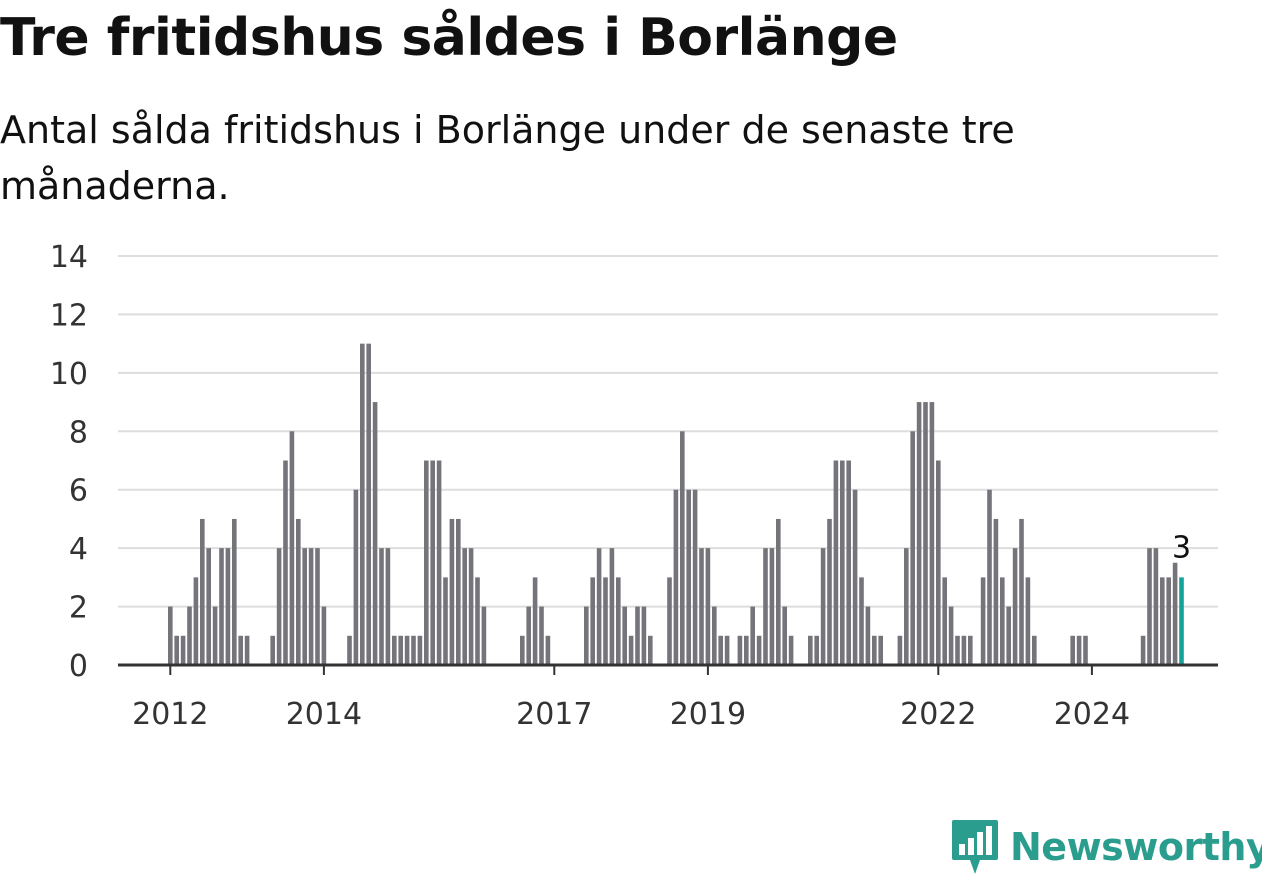  Describe the element at coordinates (69, 257) in the screenshot. I see `y-tick-label: 14` at that location.